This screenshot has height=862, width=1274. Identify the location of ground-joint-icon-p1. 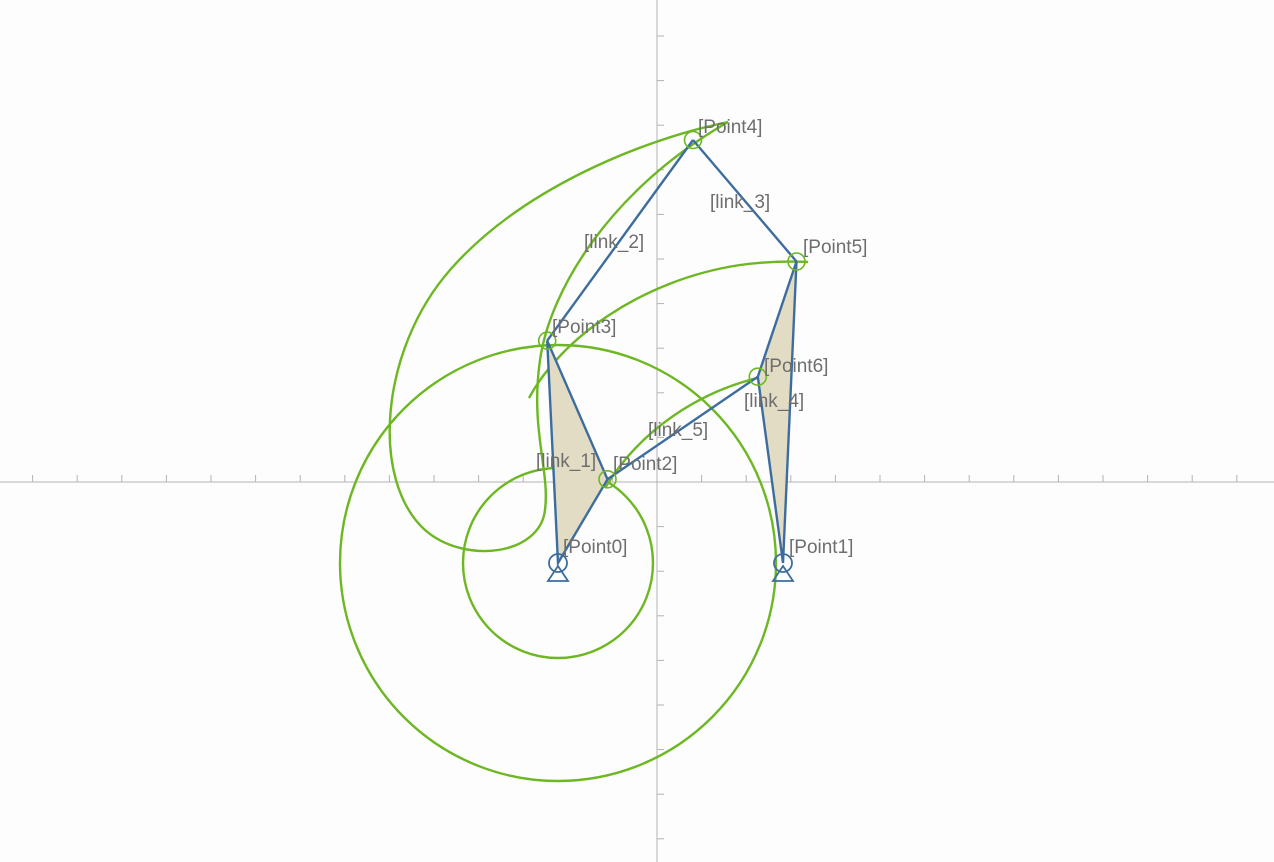
(783, 563).